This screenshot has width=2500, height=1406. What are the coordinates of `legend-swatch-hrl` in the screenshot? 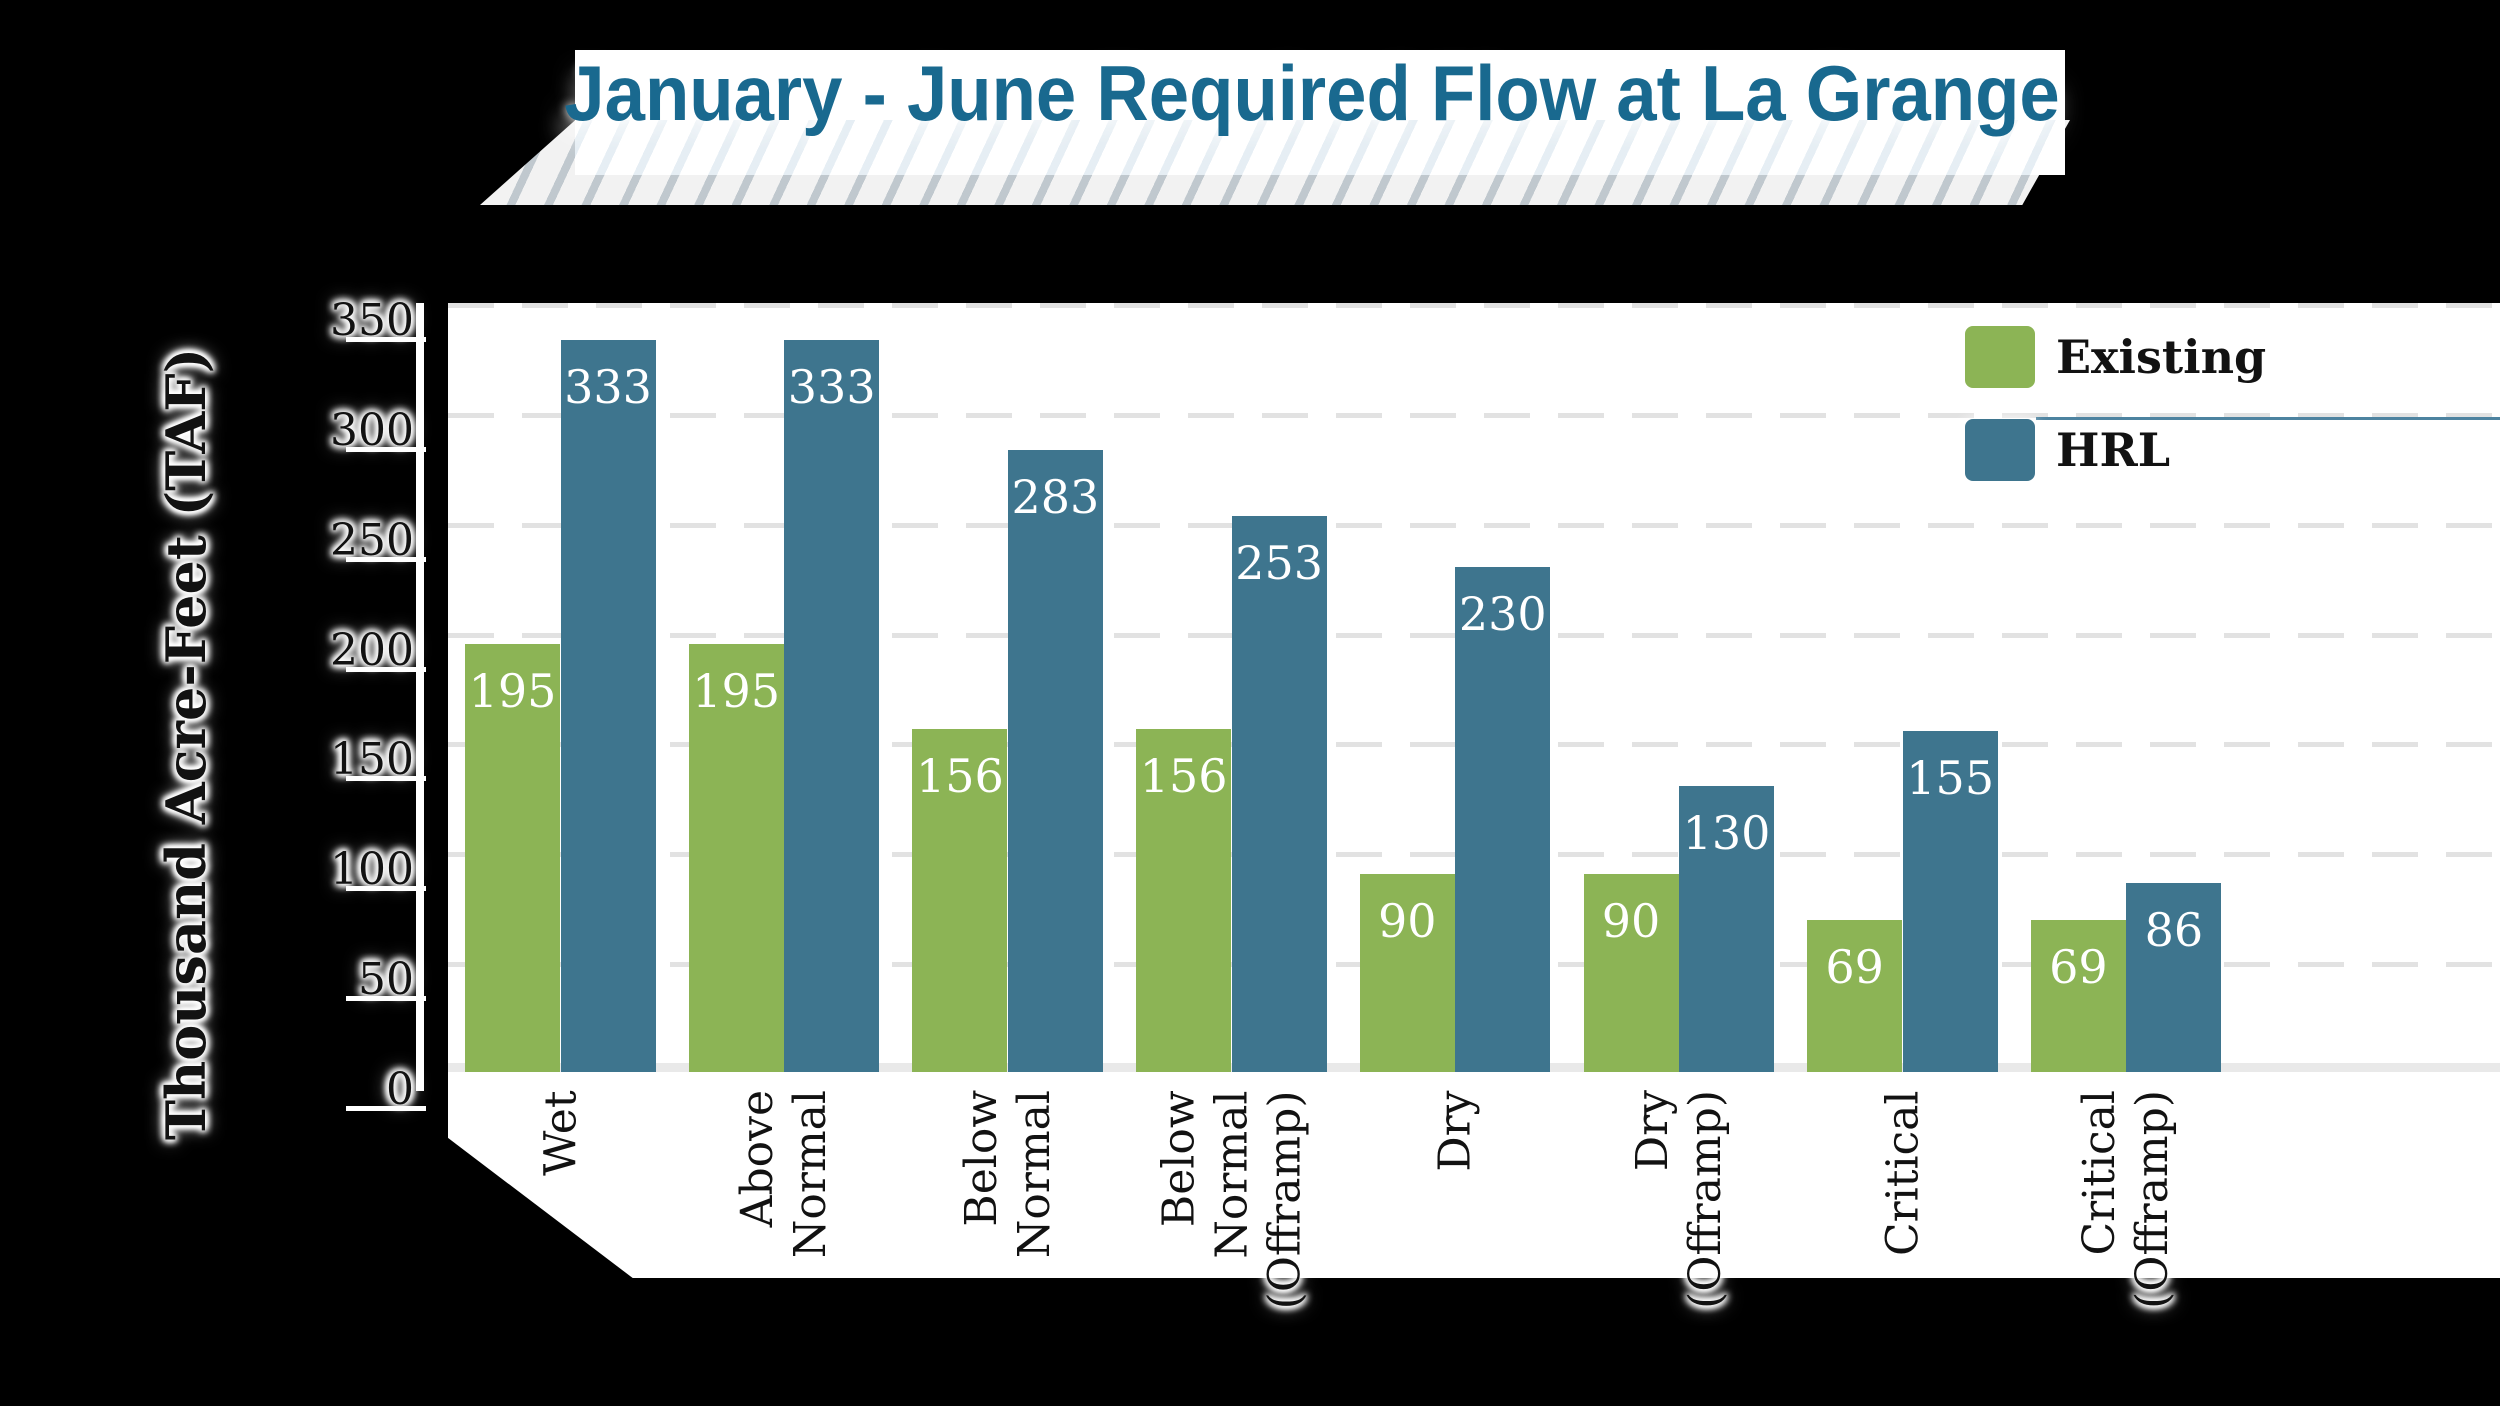 It's located at (2000, 450).